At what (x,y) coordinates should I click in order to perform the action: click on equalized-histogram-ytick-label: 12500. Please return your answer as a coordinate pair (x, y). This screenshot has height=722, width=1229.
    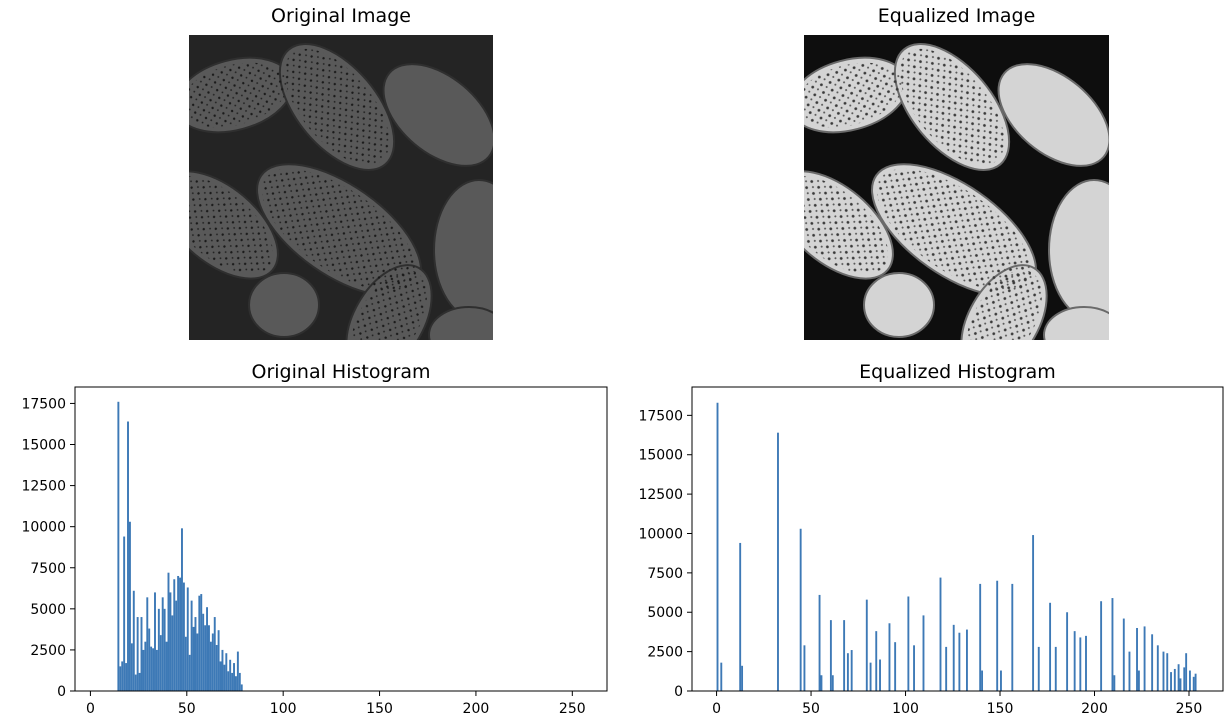
    Looking at the image, I should click on (660, 495).